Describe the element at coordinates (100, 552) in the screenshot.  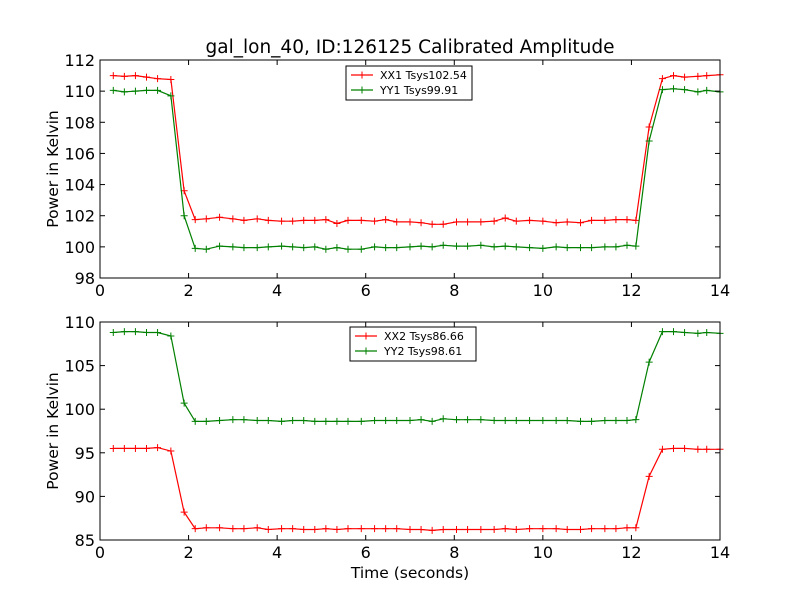
I see `bottom-x-tick-label: 0` at that location.